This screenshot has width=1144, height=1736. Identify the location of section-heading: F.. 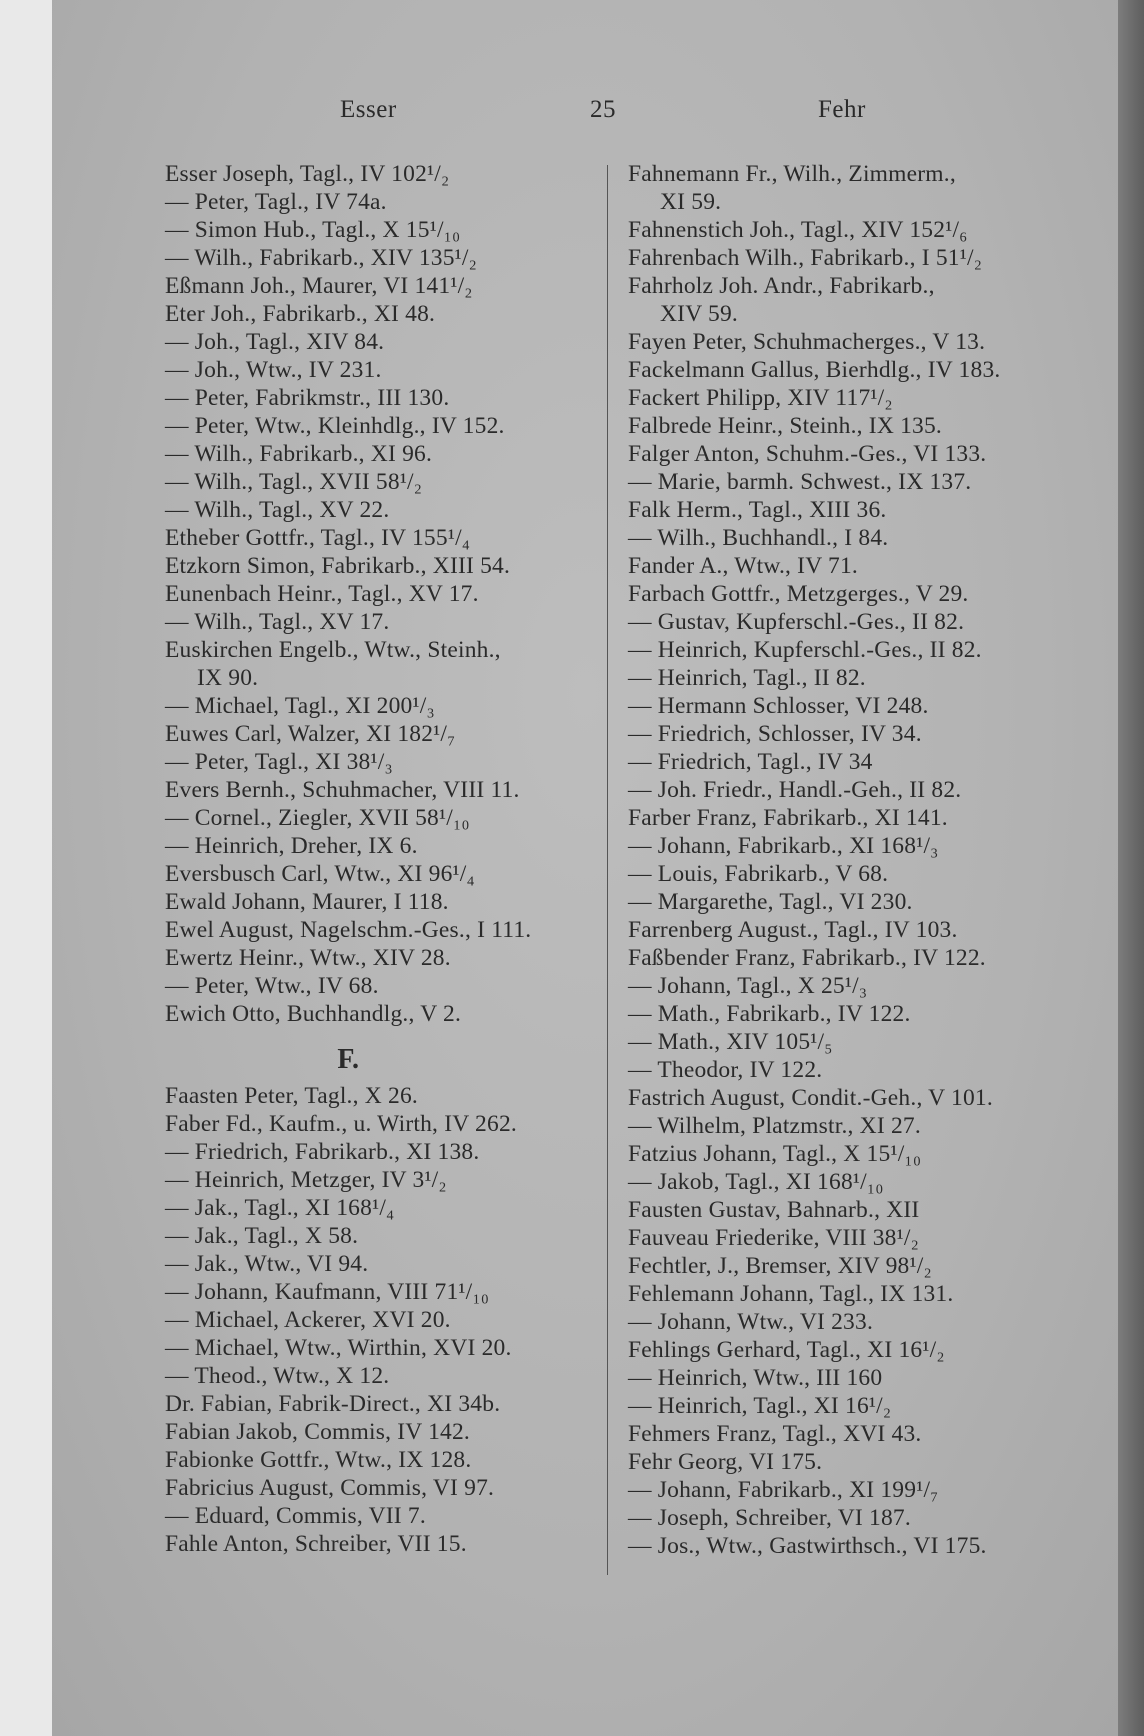
(348, 1059).